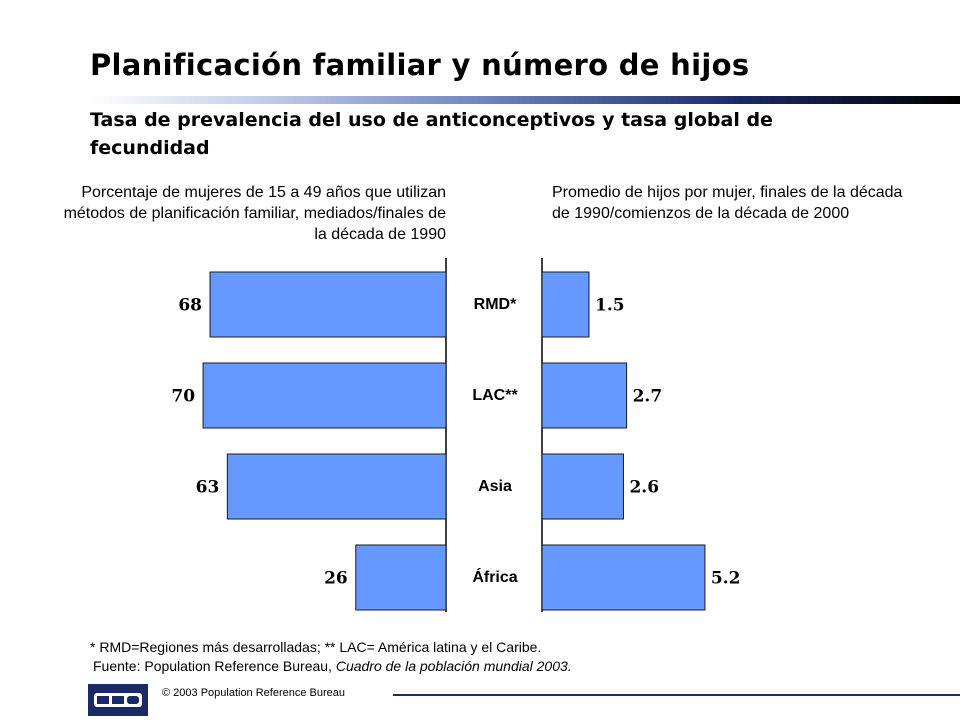  I want to click on category-label: LAC**, so click(495, 395).